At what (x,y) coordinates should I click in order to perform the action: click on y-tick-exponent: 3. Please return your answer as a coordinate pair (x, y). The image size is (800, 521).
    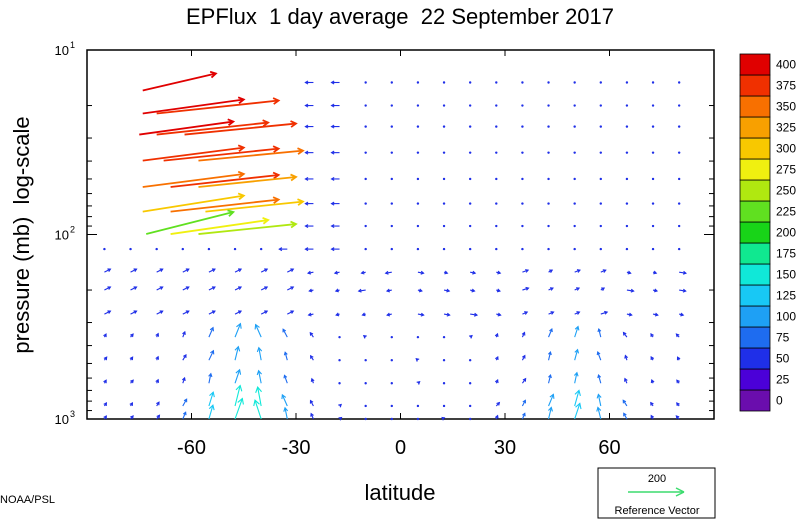
    Looking at the image, I should click on (72, 414).